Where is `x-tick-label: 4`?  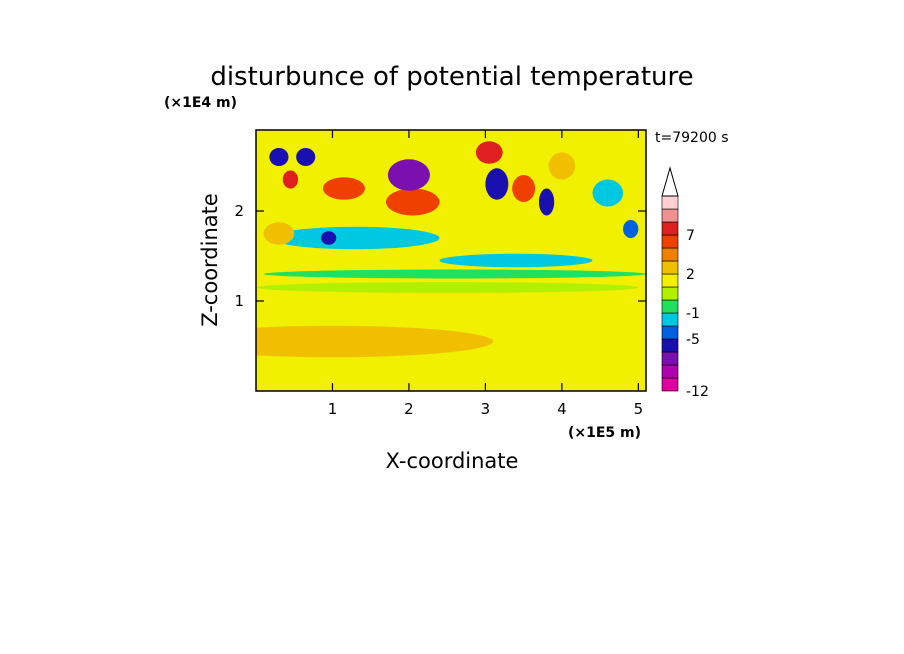
x-tick-label: 4 is located at coordinates (562, 409).